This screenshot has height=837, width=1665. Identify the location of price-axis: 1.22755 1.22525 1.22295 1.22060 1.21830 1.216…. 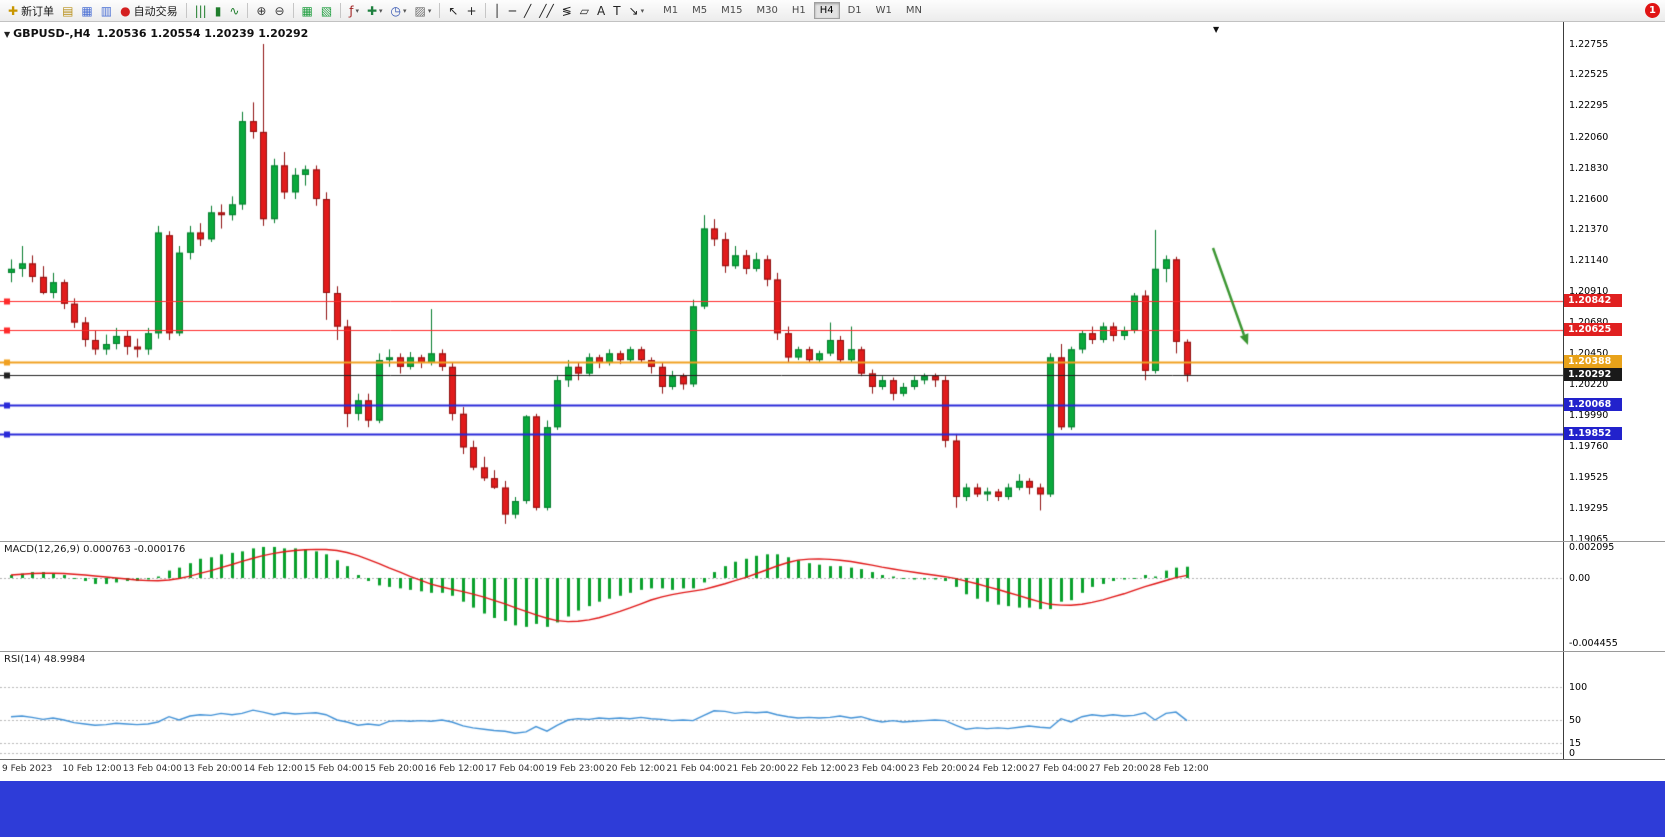
(1614, 283).